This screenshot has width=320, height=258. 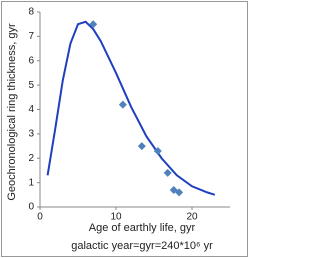 What do you see at coordinates (31, 60) in the screenshot?
I see `y-tick-label: 6` at bounding box center [31, 60].